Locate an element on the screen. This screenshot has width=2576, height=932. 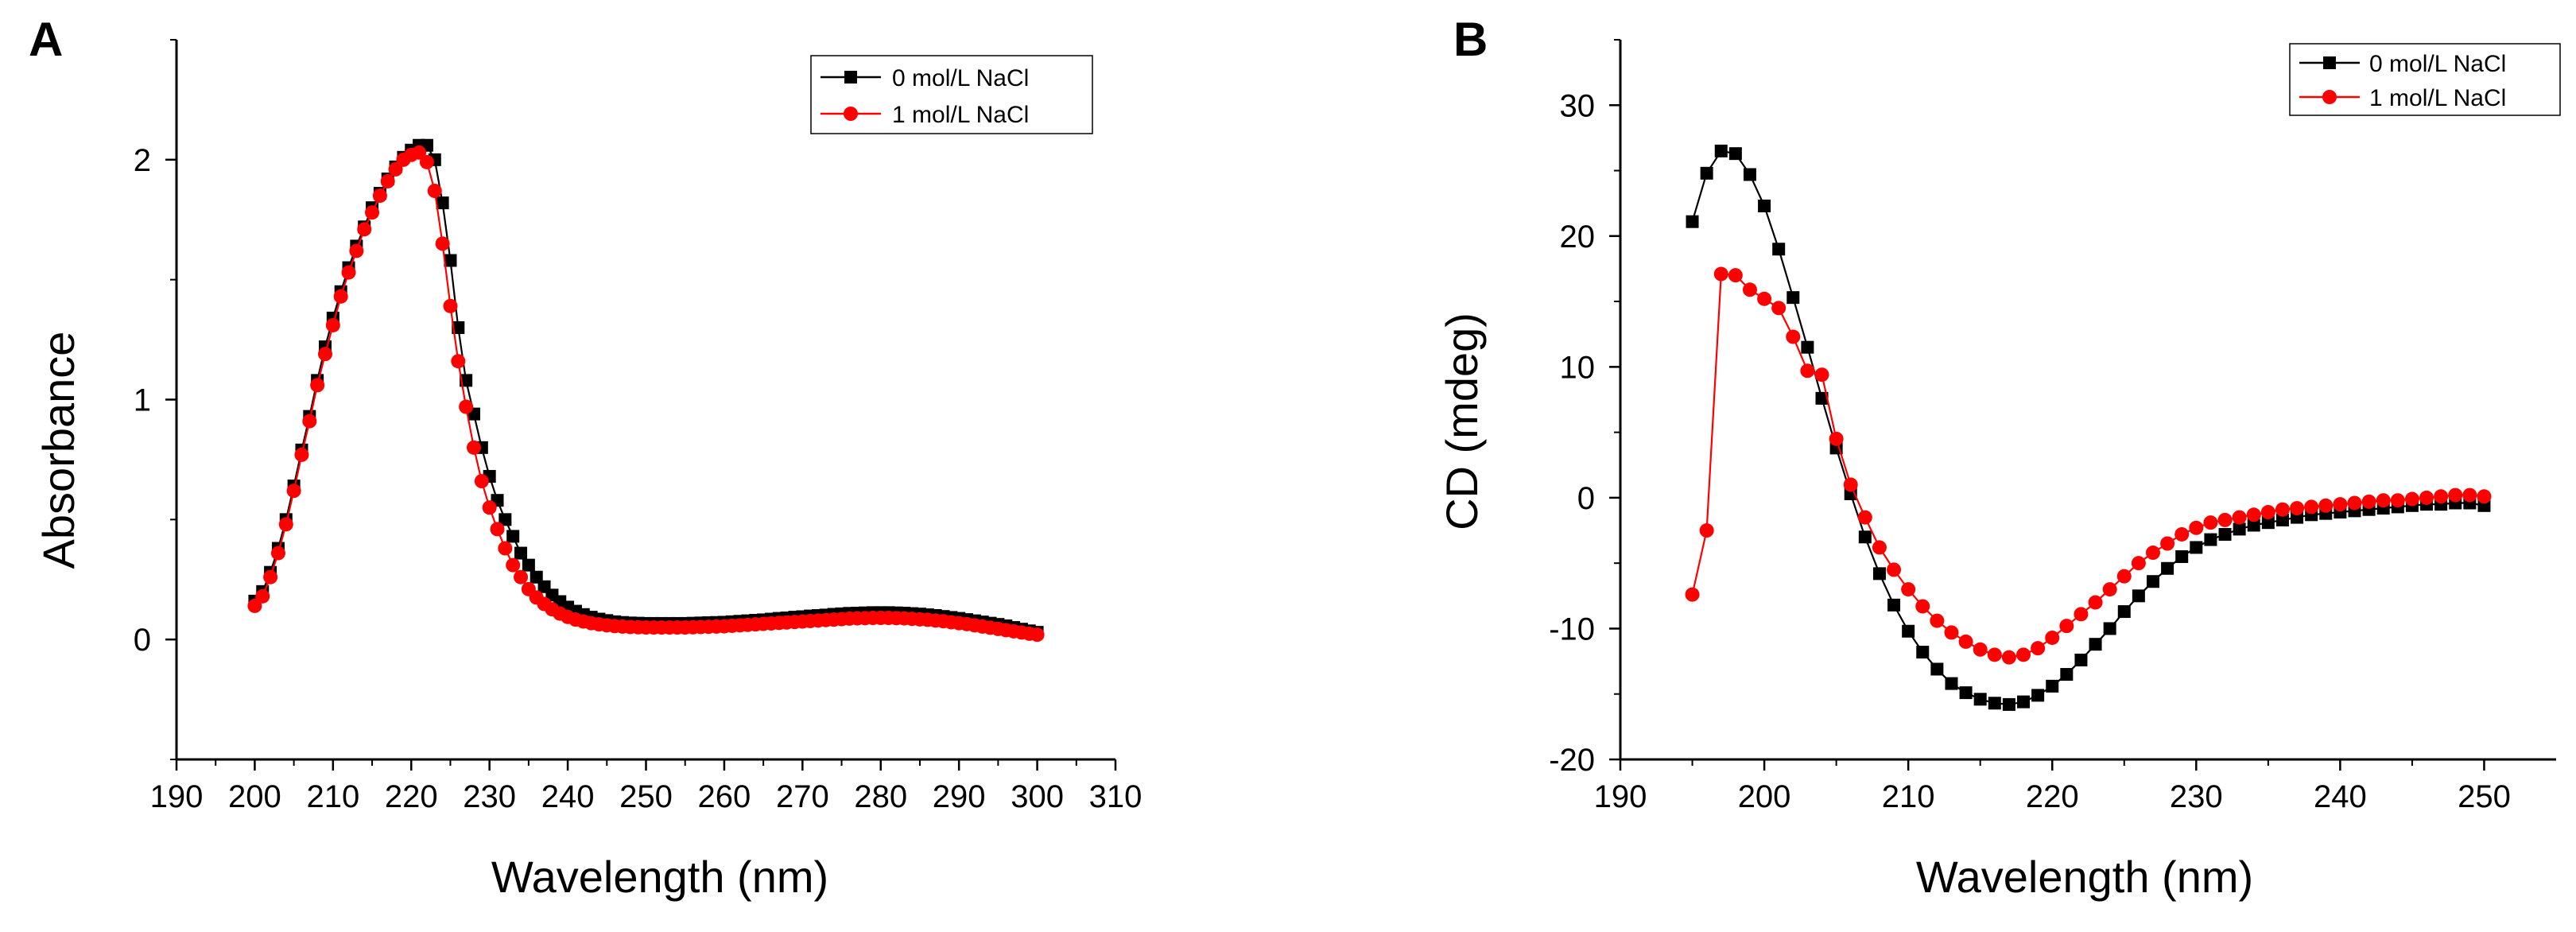
panel-a-y-tick-label: 2 is located at coordinates (142, 160).